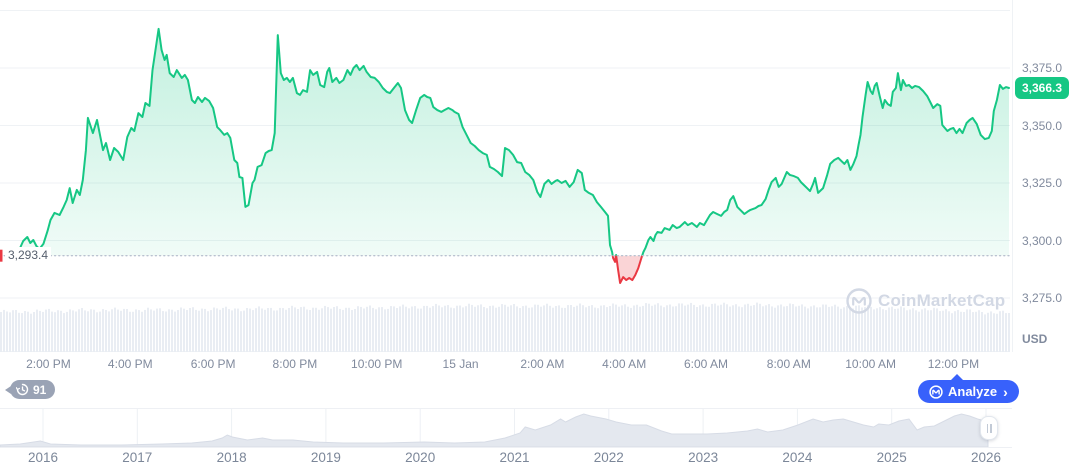 The image size is (1072, 470). I want to click on currency-label: USD, so click(1035, 339).